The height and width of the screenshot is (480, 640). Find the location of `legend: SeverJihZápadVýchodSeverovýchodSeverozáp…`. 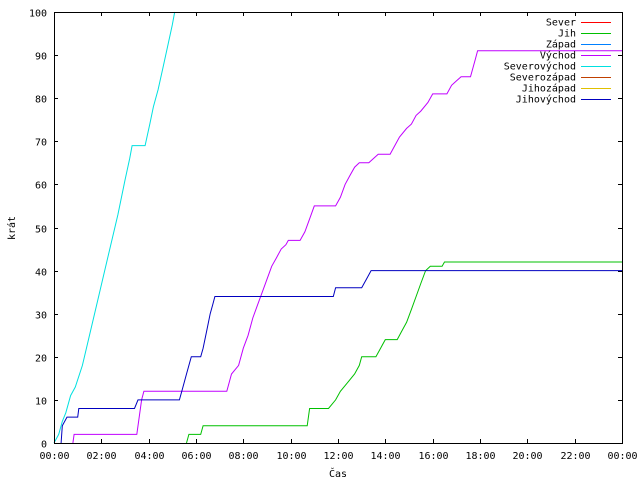

legend: SeverJihZápadVýchodSeverovýchodSeverozáp… is located at coordinates (557, 62).